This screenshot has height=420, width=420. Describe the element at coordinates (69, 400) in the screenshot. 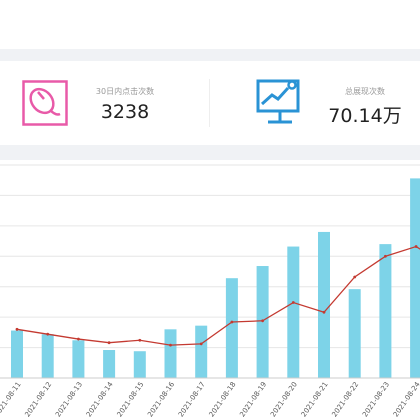

I see `x-tick-label: 2021-08-13` at that location.